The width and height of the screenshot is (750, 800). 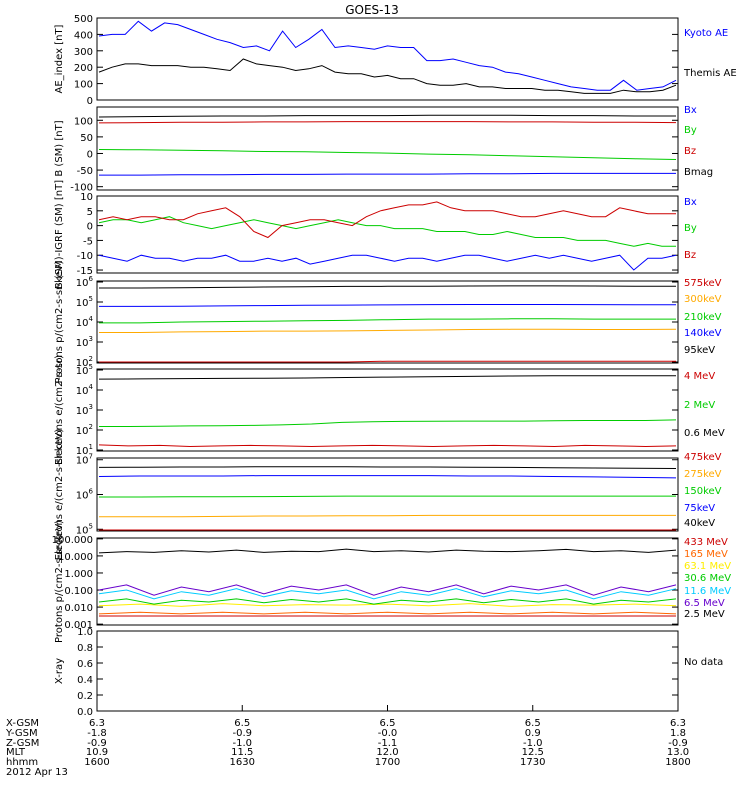 I want to click on xaxis-value: 0.9, so click(x=533, y=733).